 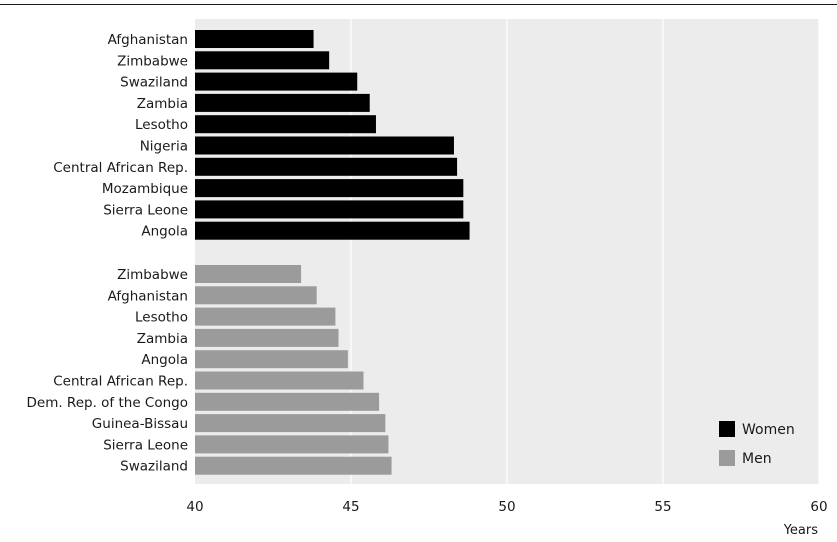 What do you see at coordinates (120, 168) in the screenshot?
I see `category-label-women-6: Central African Rep.` at bounding box center [120, 168].